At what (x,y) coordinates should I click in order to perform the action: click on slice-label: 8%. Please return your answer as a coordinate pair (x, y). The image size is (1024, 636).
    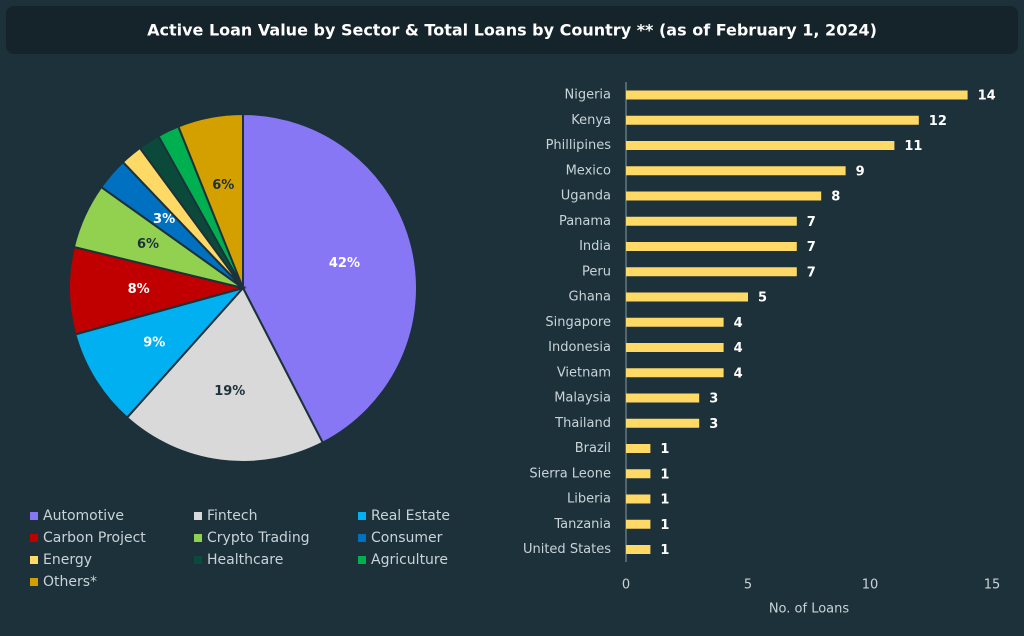
    Looking at the image, I should click on (139, 289).